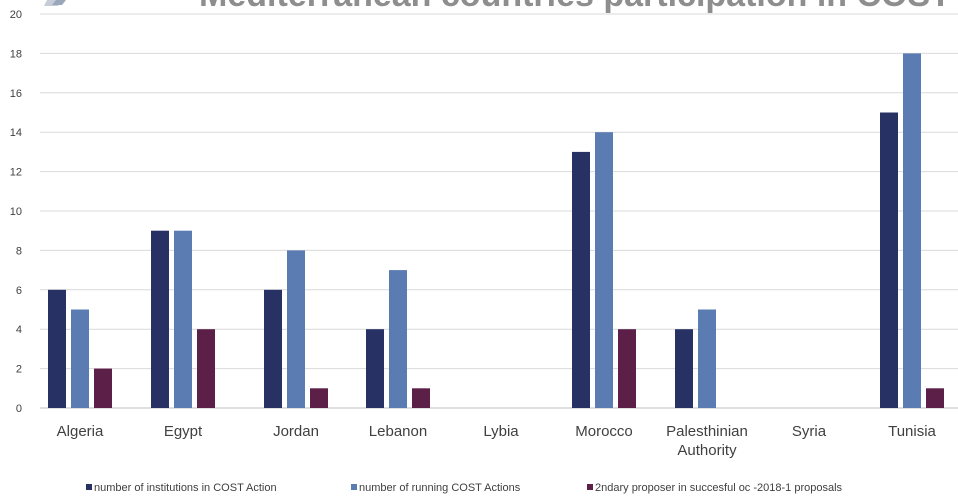 The width and height of the screenshot is (958, 500). I want to click on y-axis: 0 2 4 6 8 10 12 14 16 18 20, so click(16, 212).